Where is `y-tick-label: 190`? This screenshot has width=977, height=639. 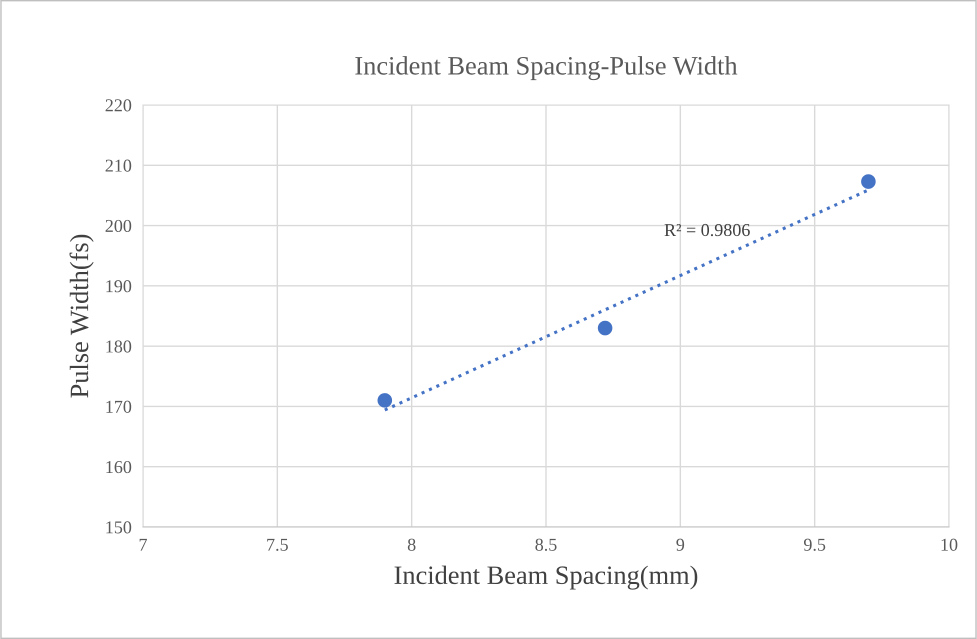 y-tick-label: 190 is located at coordinates (119, 286).